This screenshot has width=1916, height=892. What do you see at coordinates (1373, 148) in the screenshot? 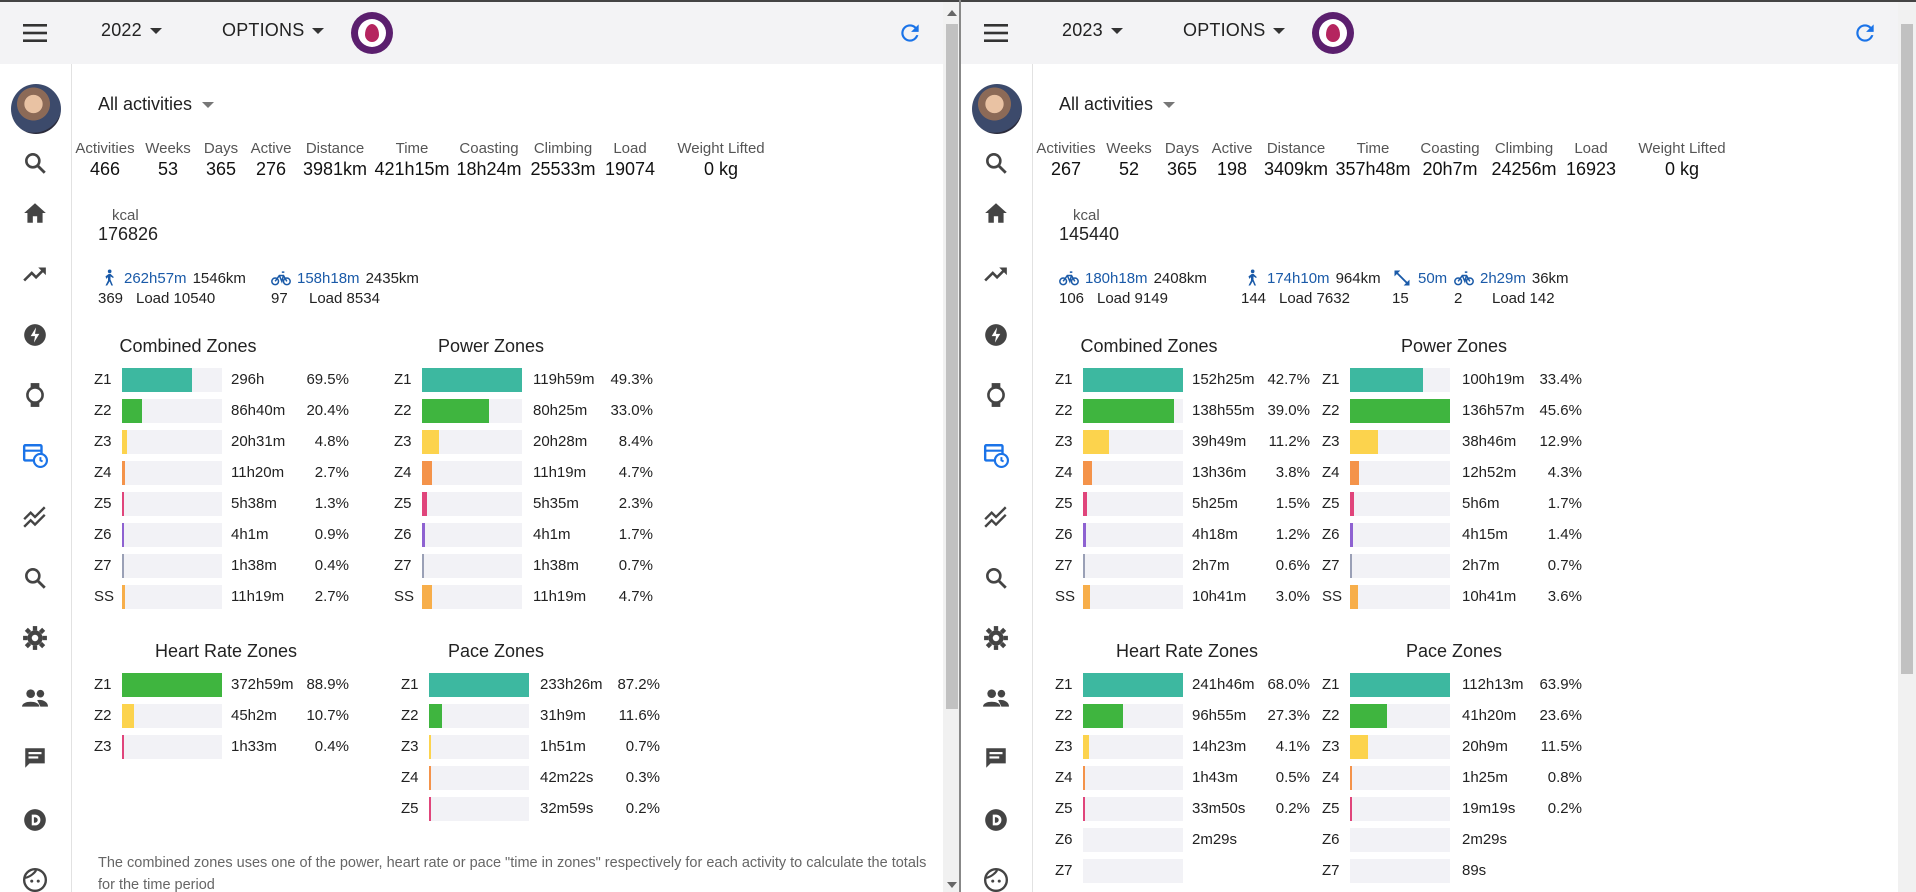
I see `stat-label: Time` at bounding box center [1373, 148].